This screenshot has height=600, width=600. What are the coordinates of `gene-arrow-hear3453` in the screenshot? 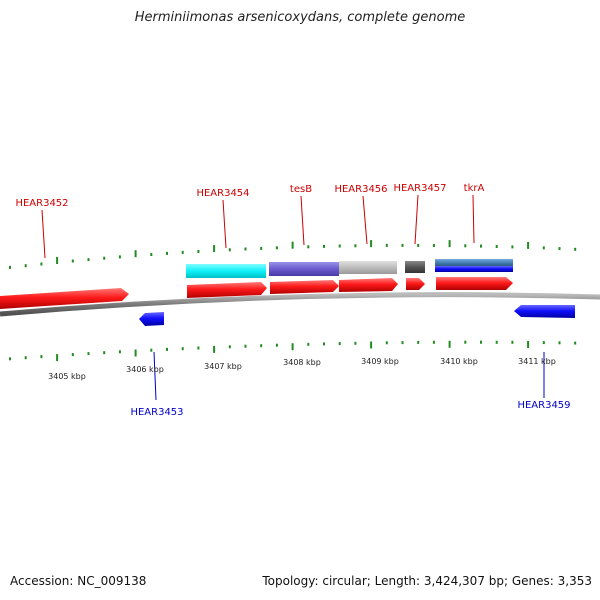 It's located at (151, 319).